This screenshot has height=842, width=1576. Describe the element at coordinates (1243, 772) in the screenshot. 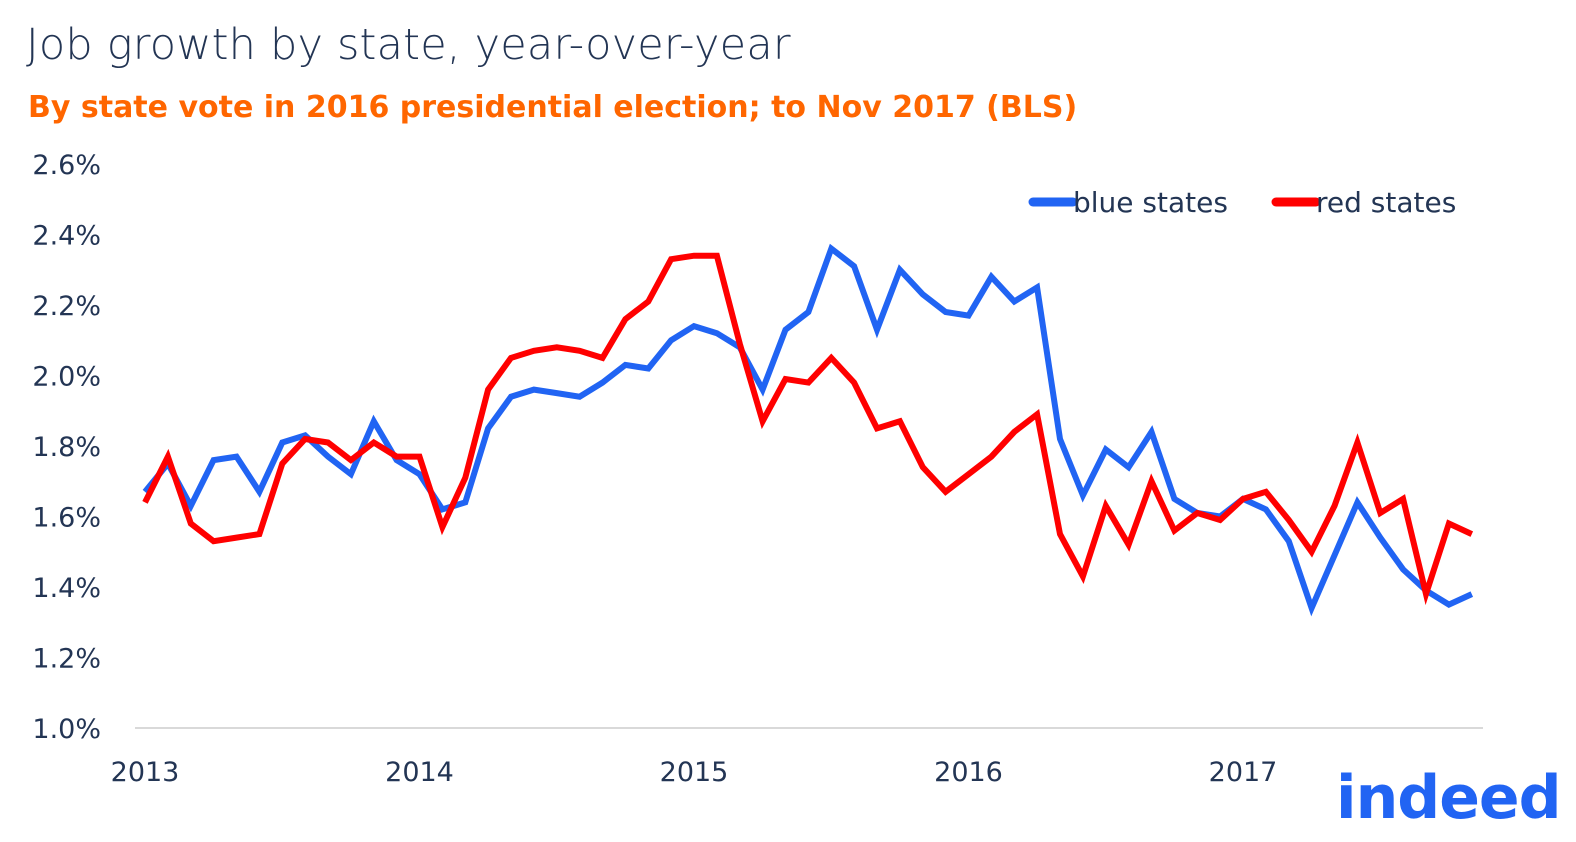

I see `x-tick-label: 2017` at that location.